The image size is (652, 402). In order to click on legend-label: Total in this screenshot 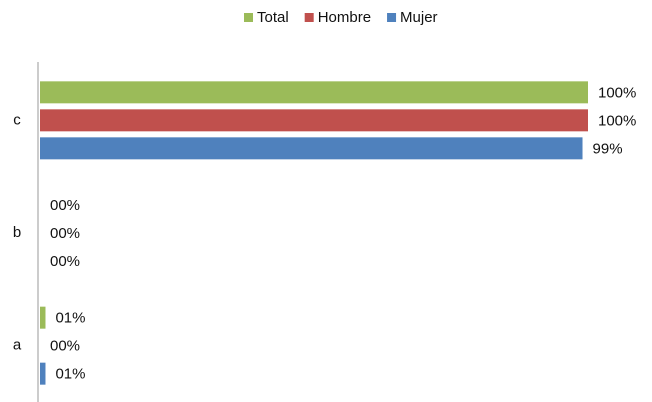, I will do `click(273, 17)`.